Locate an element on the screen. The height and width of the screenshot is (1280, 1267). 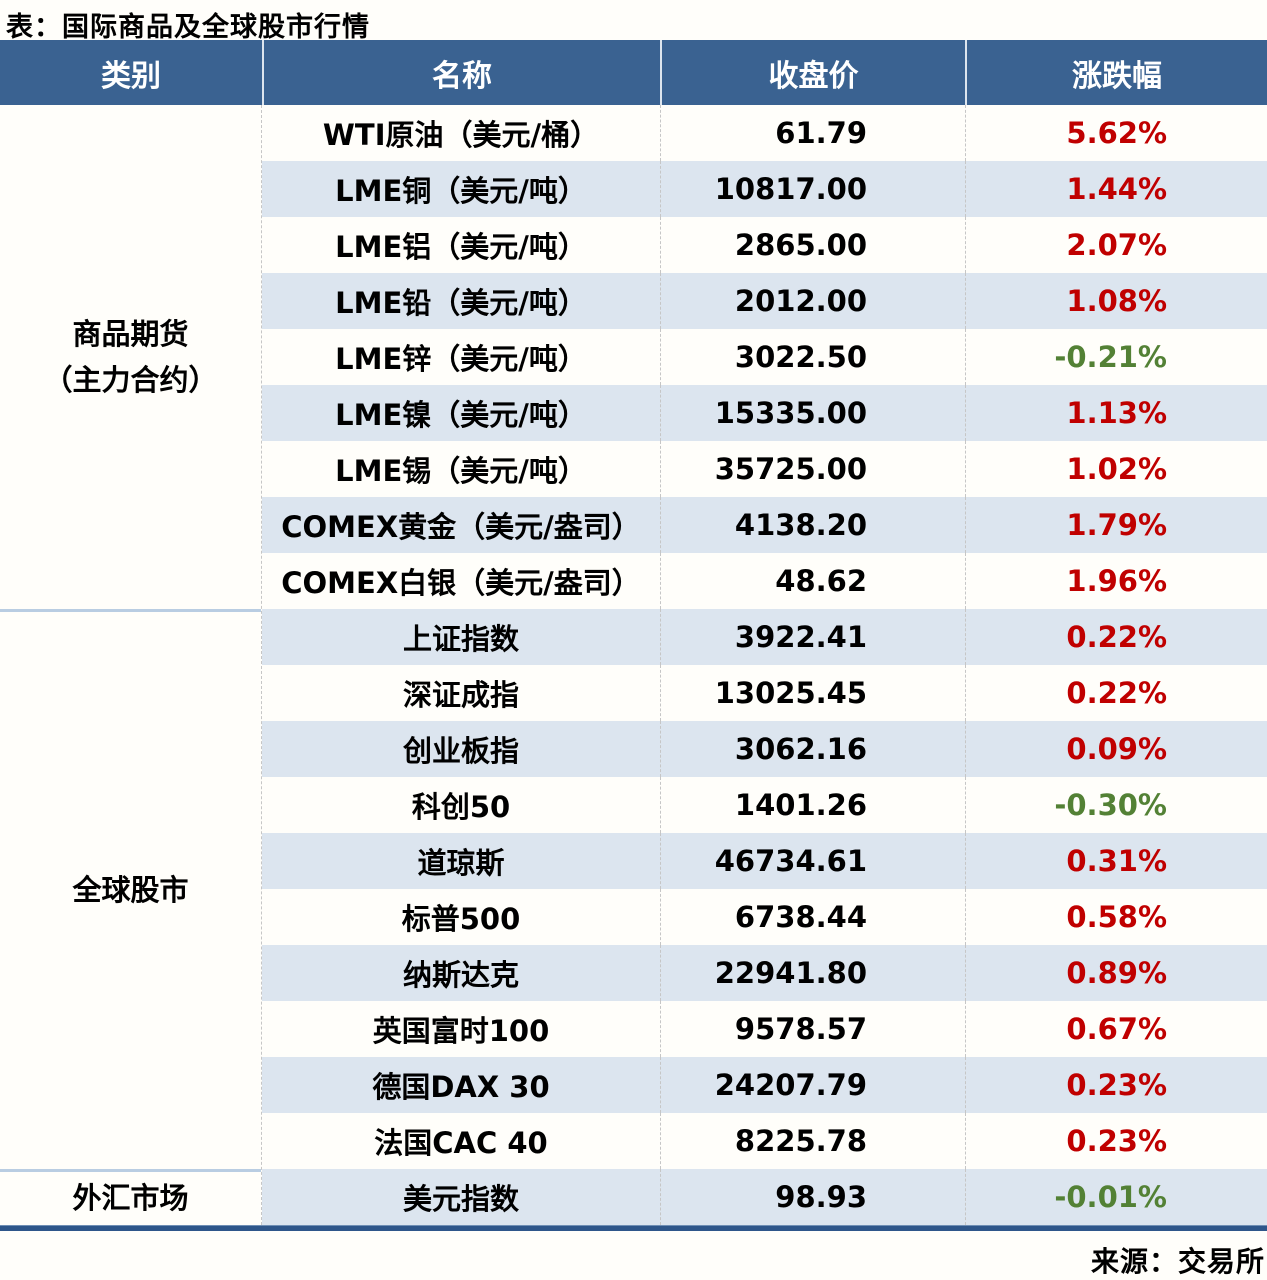
instrument-name-cell: LME铅（美元/吨） is located at coordinates (461, 303).